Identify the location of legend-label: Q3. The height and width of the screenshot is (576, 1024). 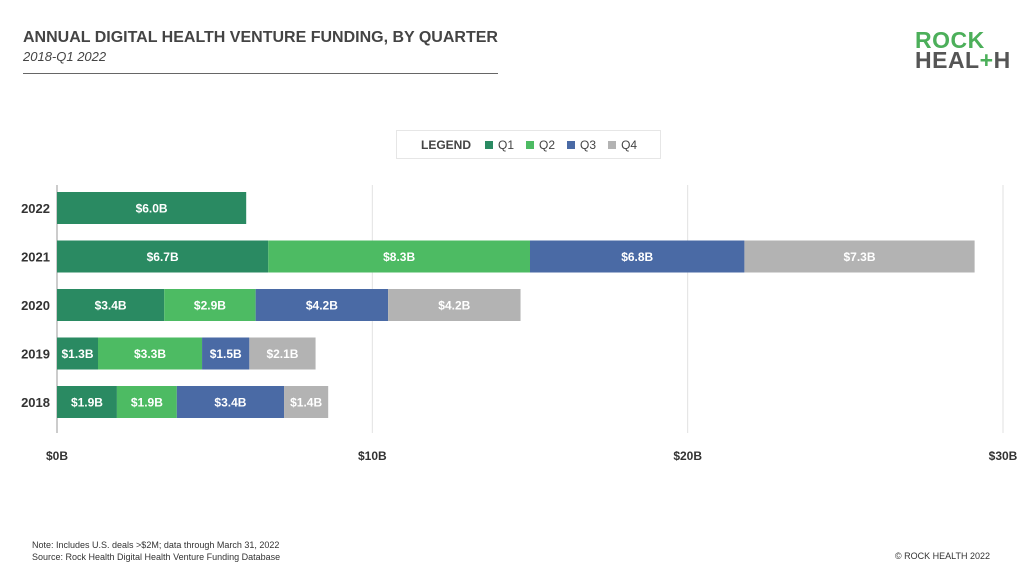
(588, 144).